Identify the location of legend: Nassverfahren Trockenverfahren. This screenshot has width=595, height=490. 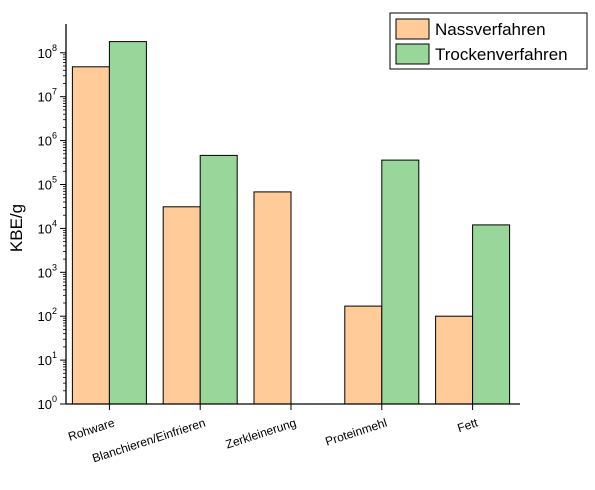
(488, 41).